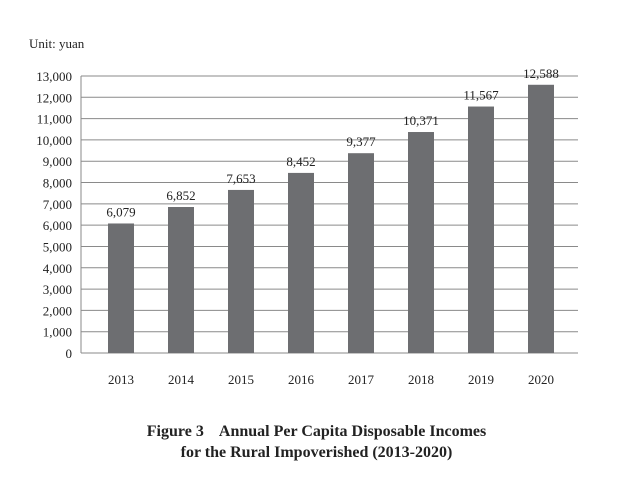  What do you see at coordinates (181, 379) in the screenshot?
I see `x-tick-label: 2014` at bounding box center [181, 379].